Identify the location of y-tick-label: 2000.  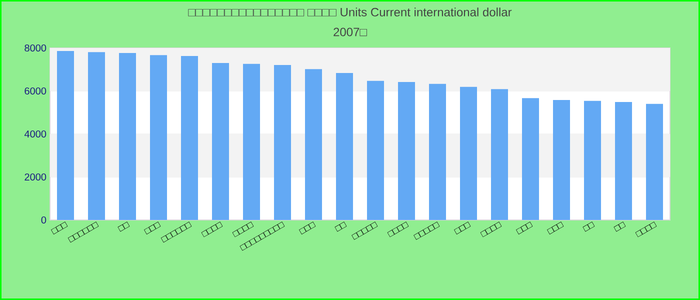
(35, 177).